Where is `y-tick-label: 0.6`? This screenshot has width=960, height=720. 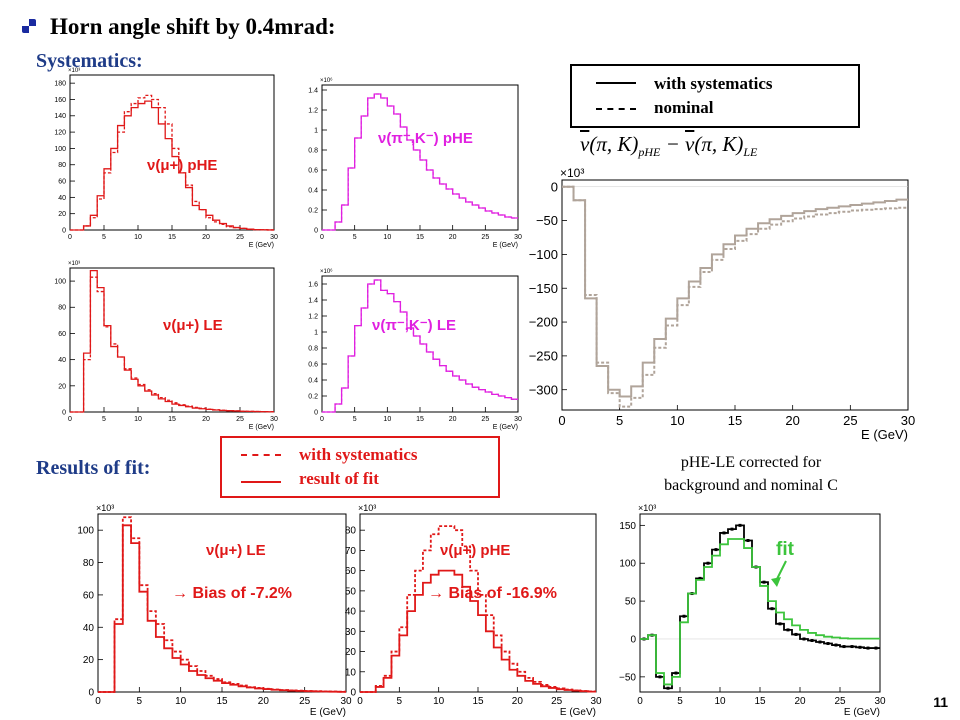
y-tick-label: 0.6 is located at coordinates (313, 364).